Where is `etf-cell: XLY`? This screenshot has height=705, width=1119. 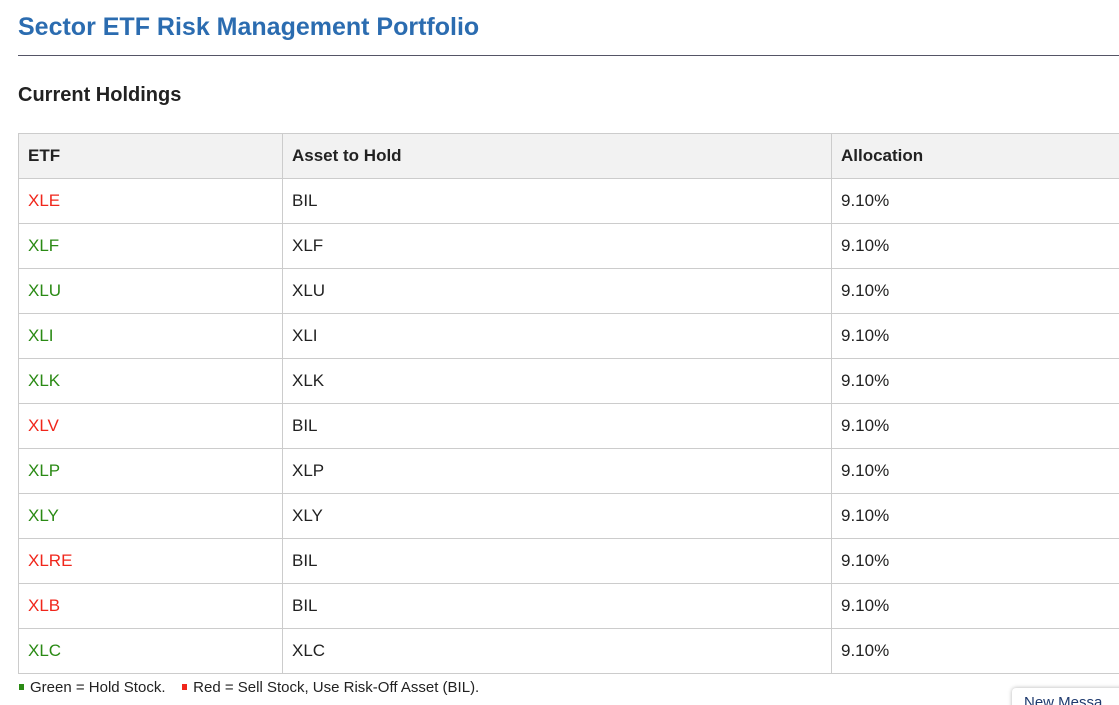
etf-cell: XLY is located at coordinates (150, 516).